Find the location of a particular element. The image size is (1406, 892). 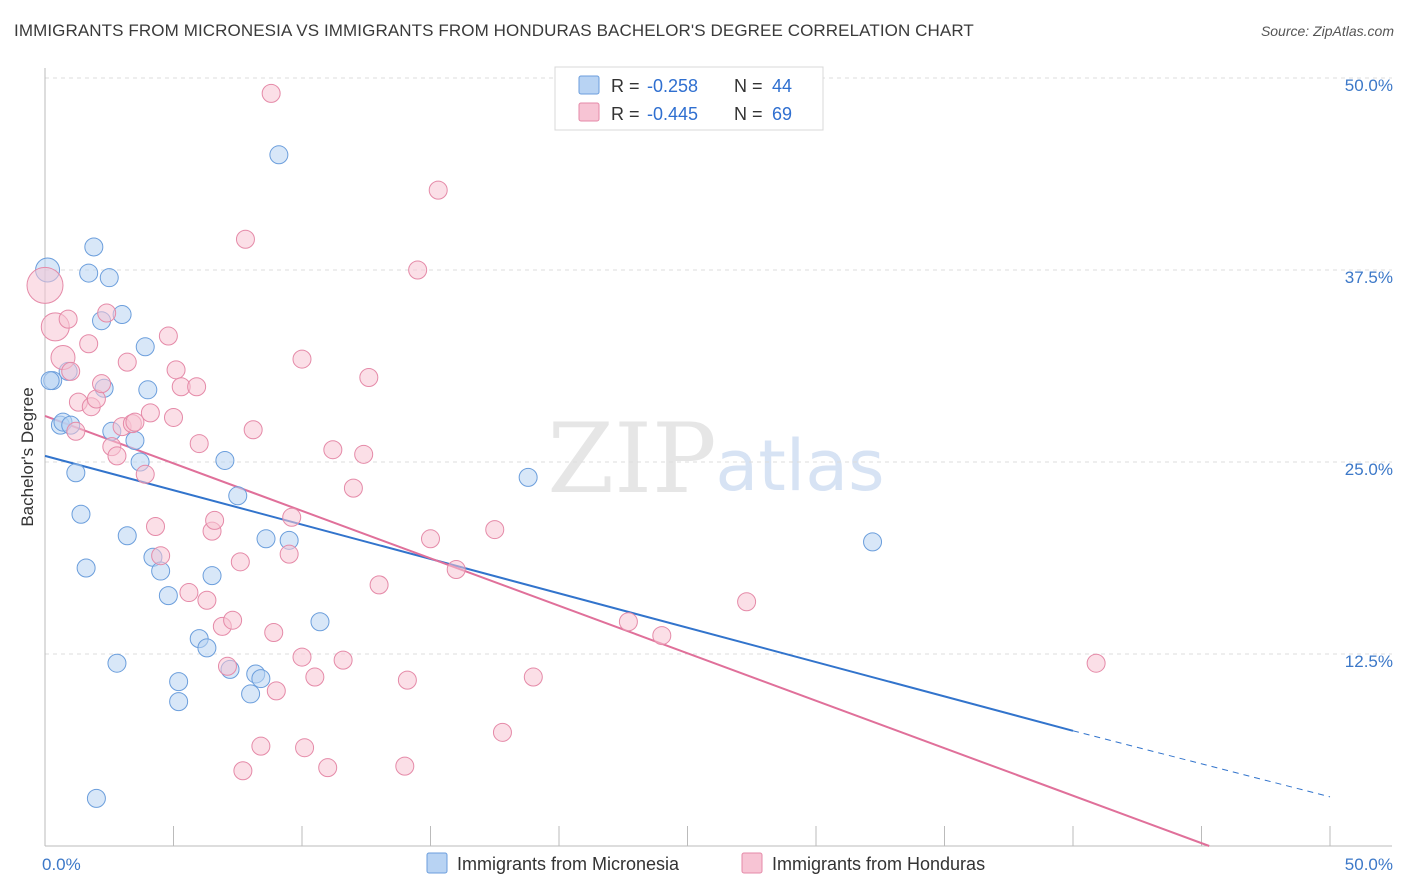

legend-r-value: -0.258 is located at coordinates (672, 86).